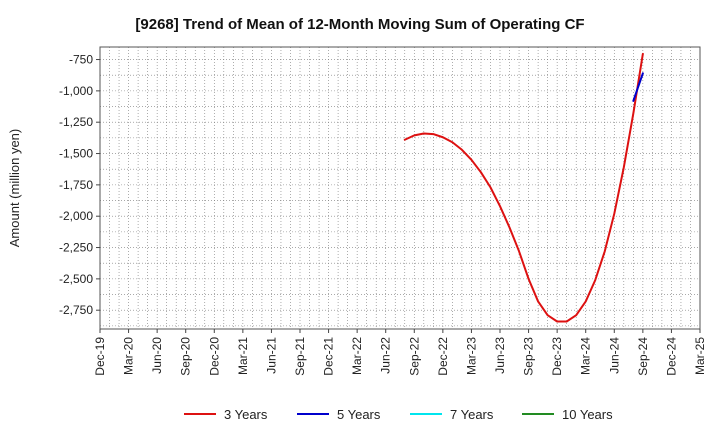 The width and height of the screenshot is (720, 440). I want to click on legend-label: 5 Years, so click(359, 414).